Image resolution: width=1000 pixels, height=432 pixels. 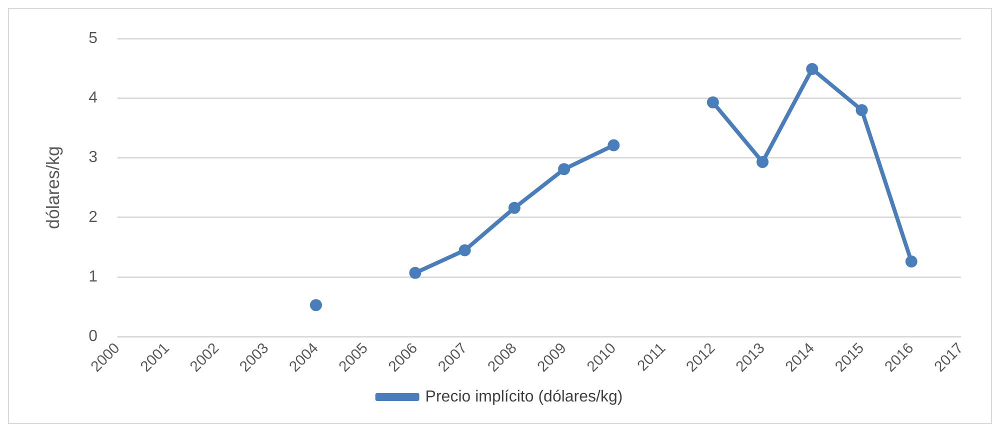 I want to click on y-tick-label: 0, so click(x=93, y=337).